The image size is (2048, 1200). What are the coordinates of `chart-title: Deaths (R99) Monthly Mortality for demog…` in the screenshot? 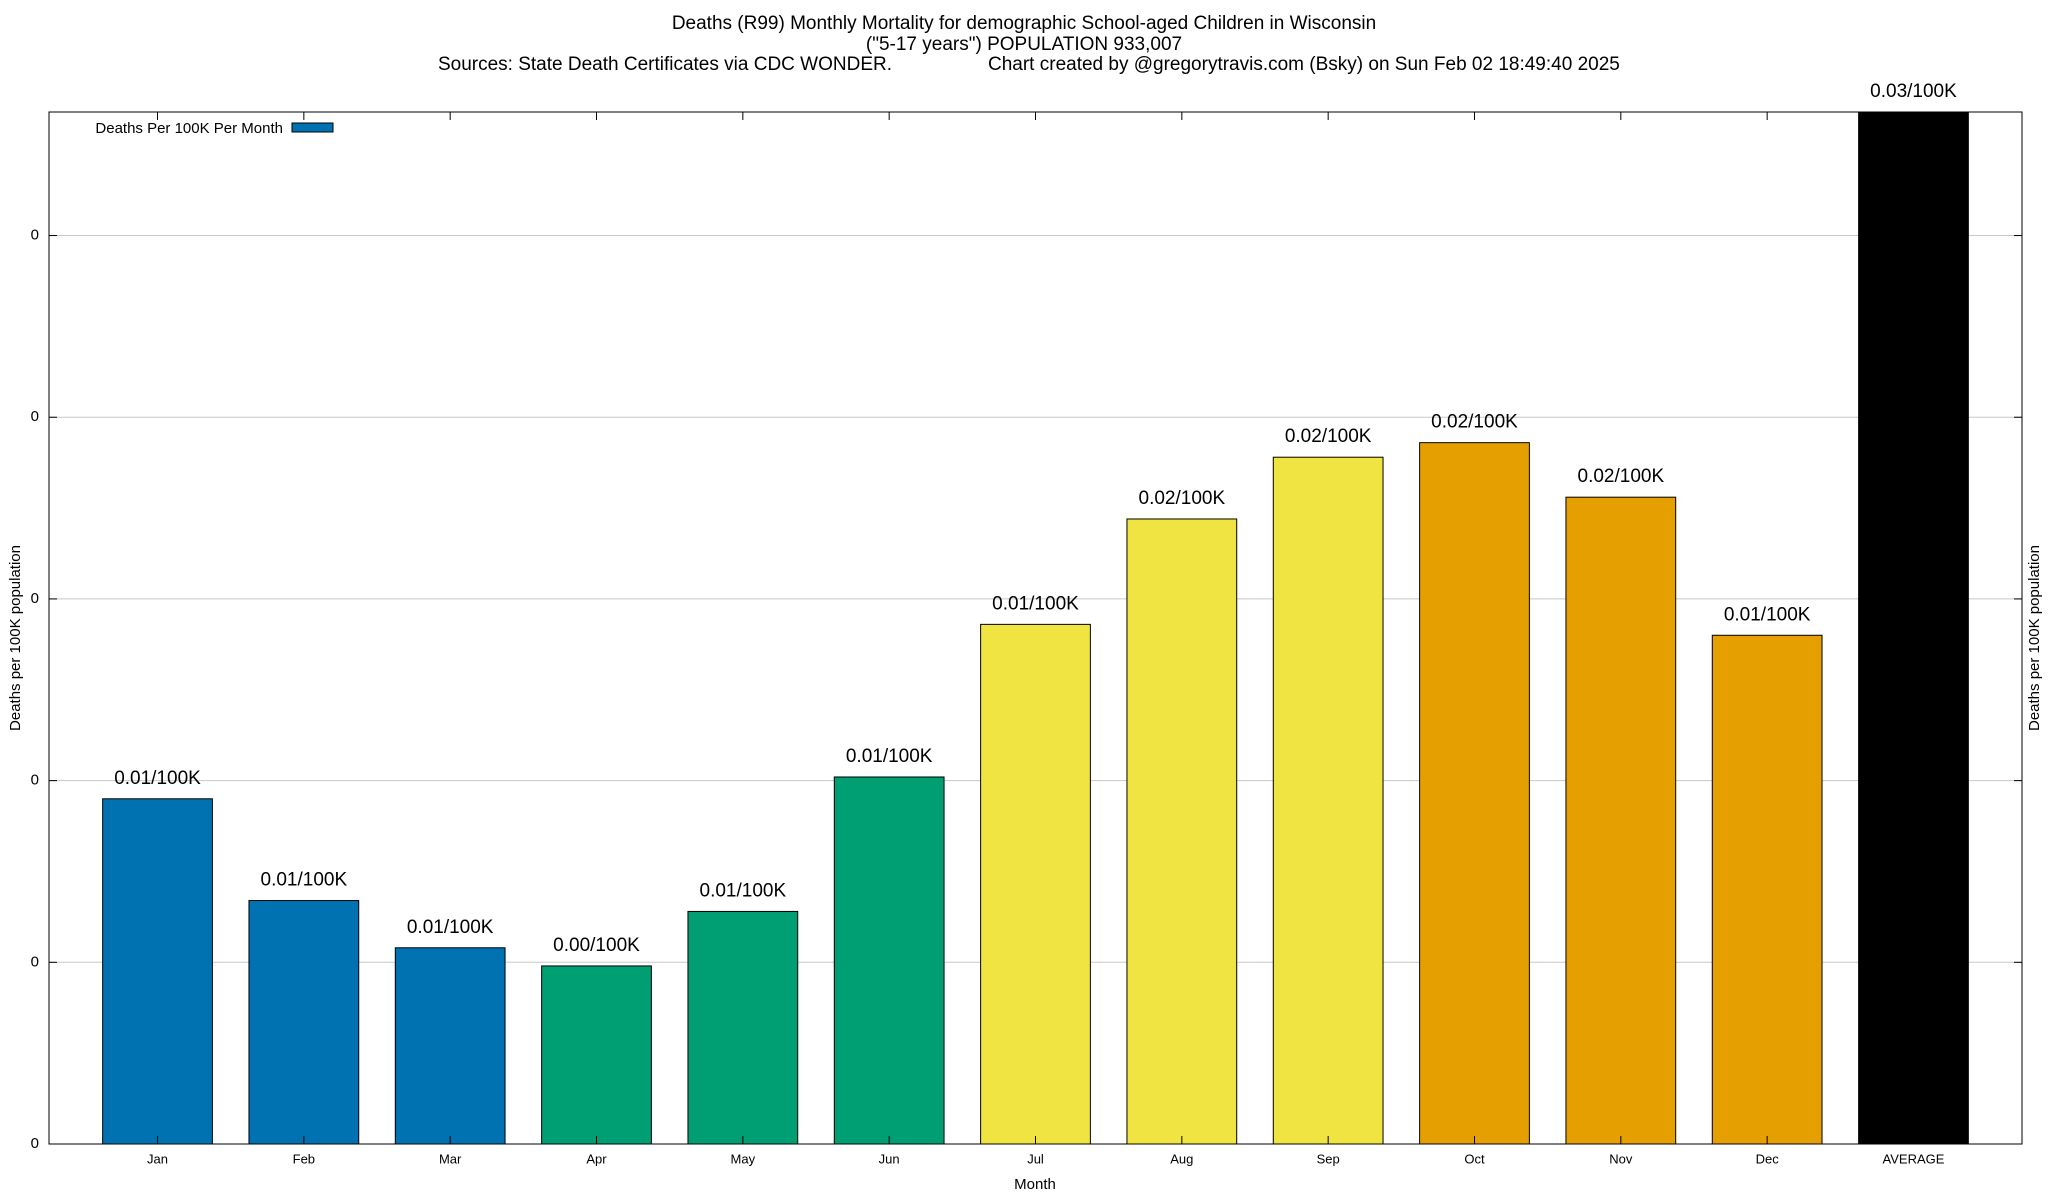 It's located at (1024, 23).